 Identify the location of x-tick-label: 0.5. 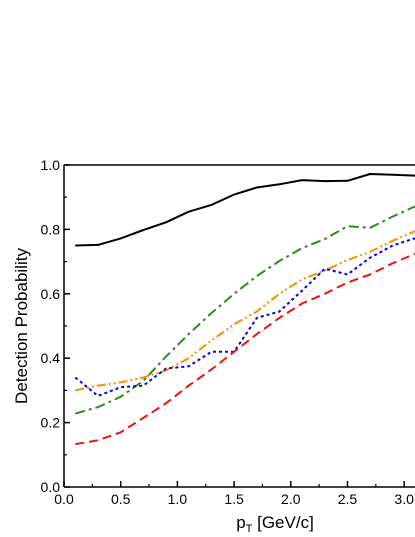
(121, 499).